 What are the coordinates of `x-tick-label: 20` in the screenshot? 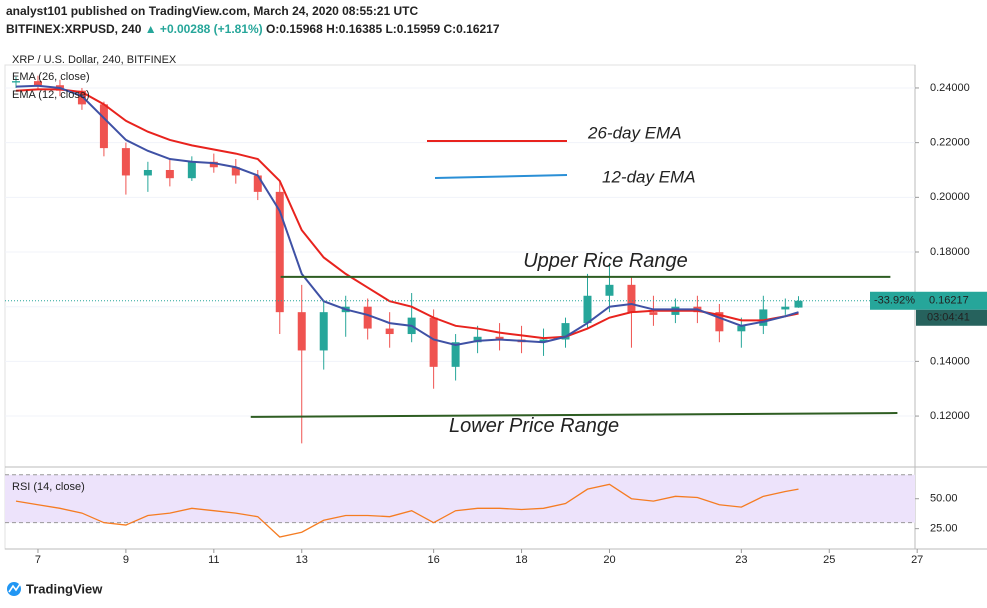 It's located at (609, 560).